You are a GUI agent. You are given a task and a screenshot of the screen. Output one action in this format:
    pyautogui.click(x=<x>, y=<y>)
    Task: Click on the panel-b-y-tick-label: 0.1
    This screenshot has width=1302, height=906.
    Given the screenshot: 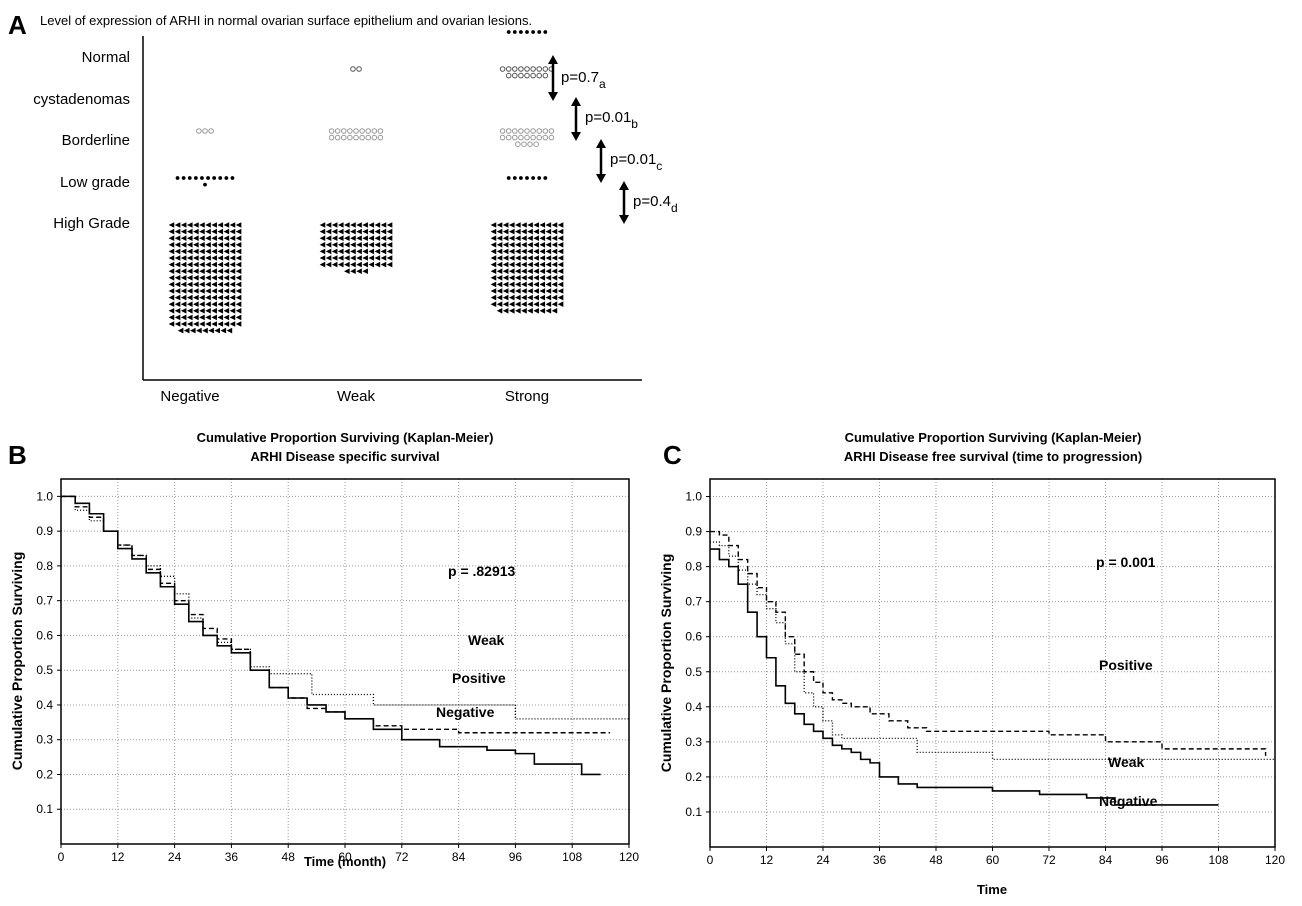 What is the action you would take?
    pyautogui.click(x=44, y=809)
    